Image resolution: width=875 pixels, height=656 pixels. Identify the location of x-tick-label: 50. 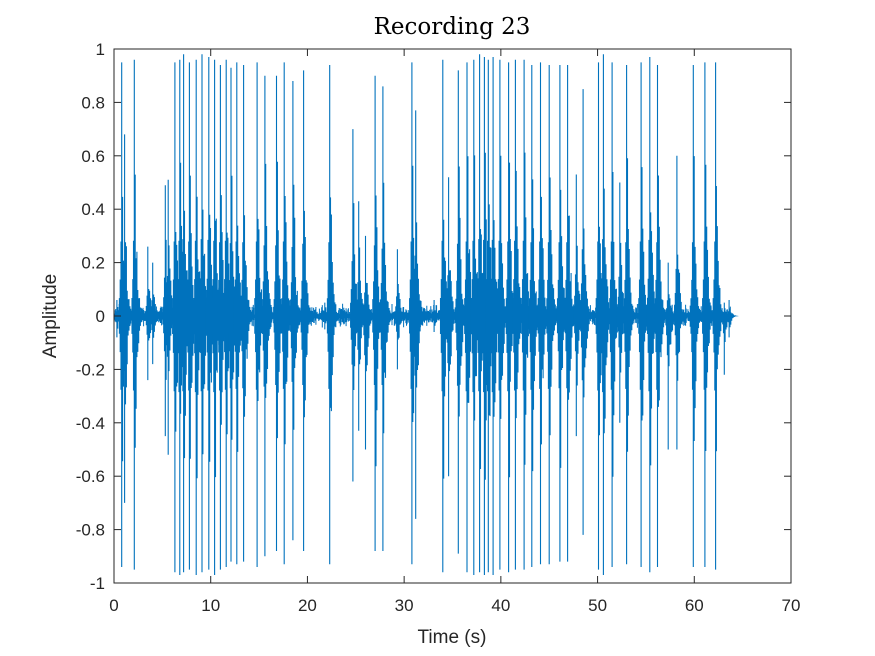
(597, 605).